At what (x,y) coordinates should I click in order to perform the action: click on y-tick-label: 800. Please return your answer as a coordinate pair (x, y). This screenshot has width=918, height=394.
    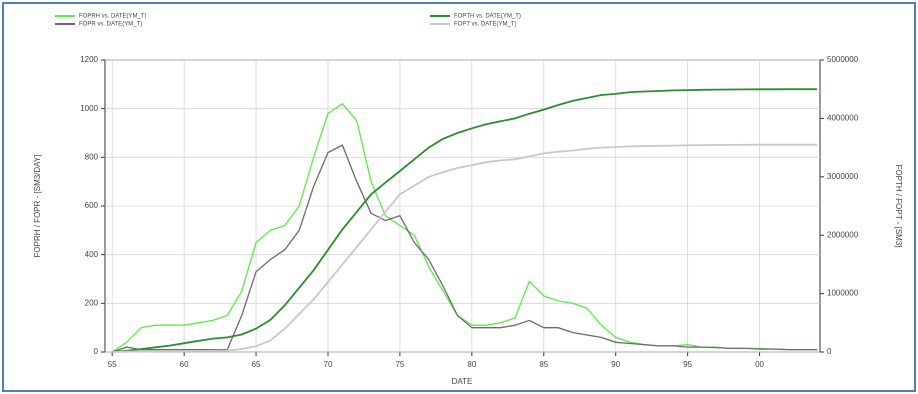
    Looking at the image, I should click on (92, 156).